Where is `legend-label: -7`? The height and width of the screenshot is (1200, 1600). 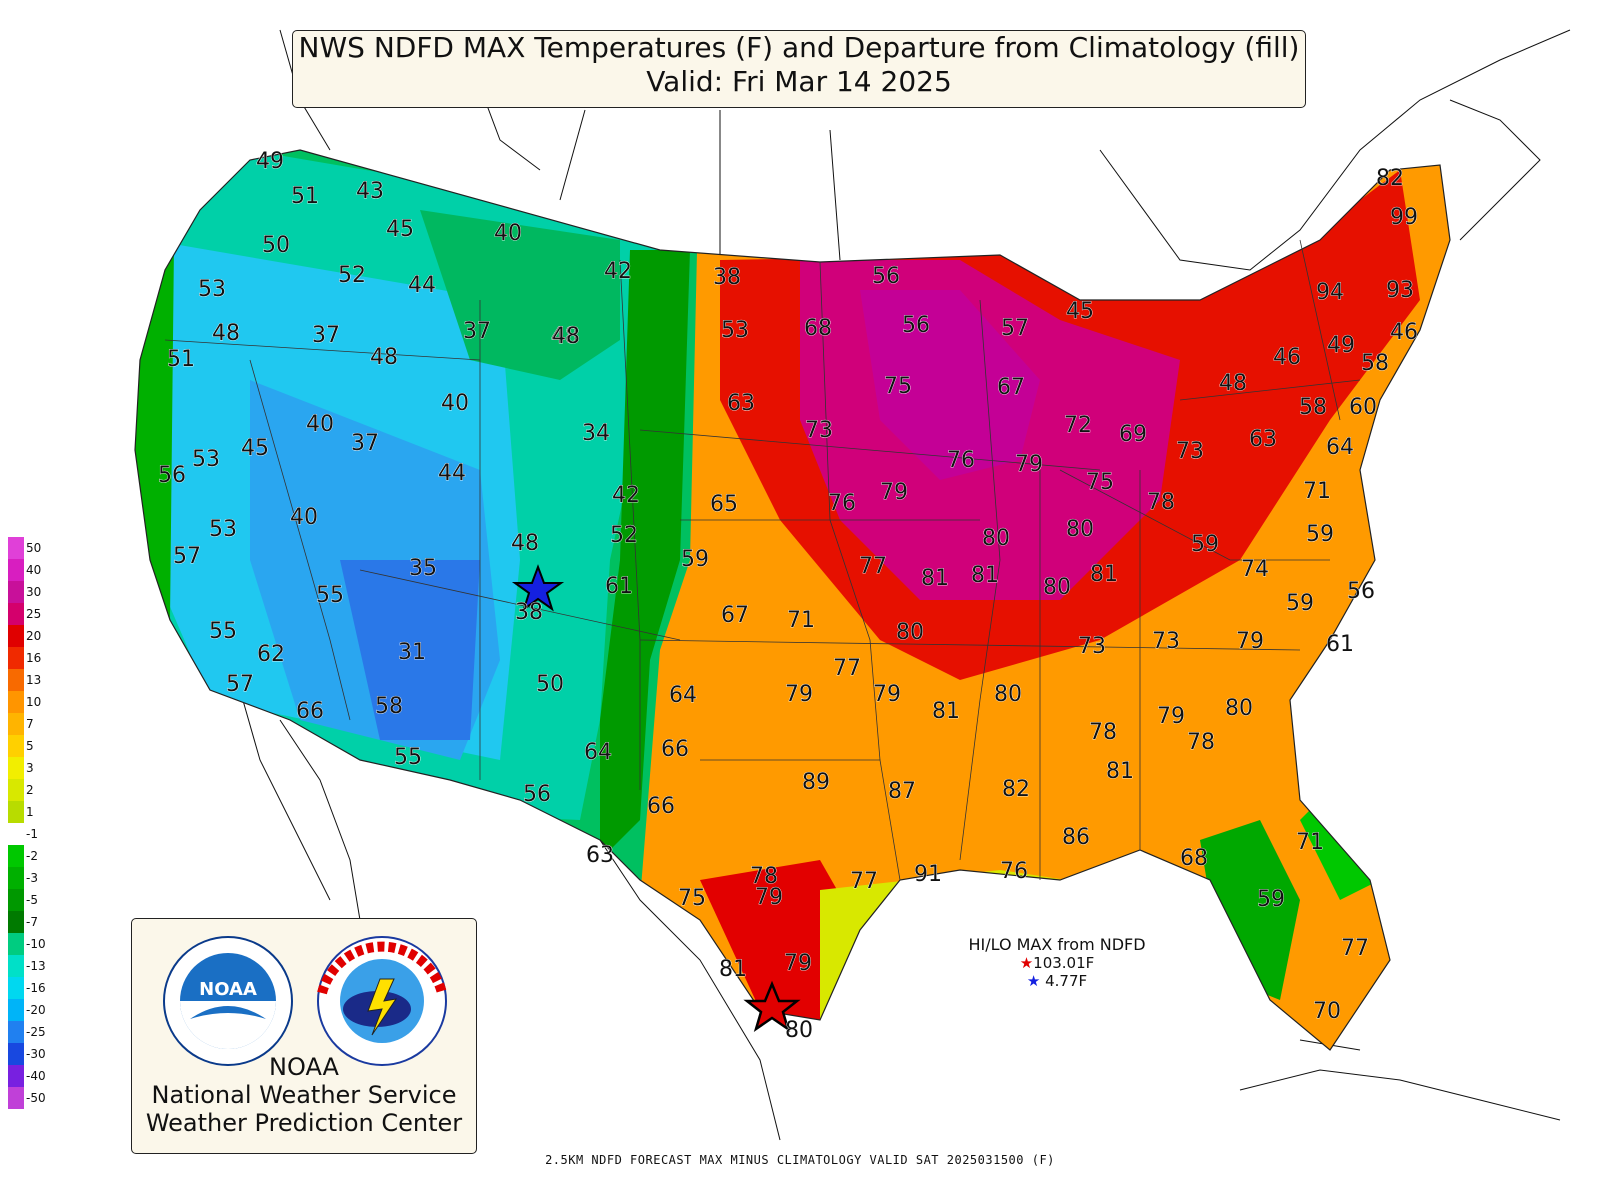
legend-label: -7 is located at coordinates (32, 922).